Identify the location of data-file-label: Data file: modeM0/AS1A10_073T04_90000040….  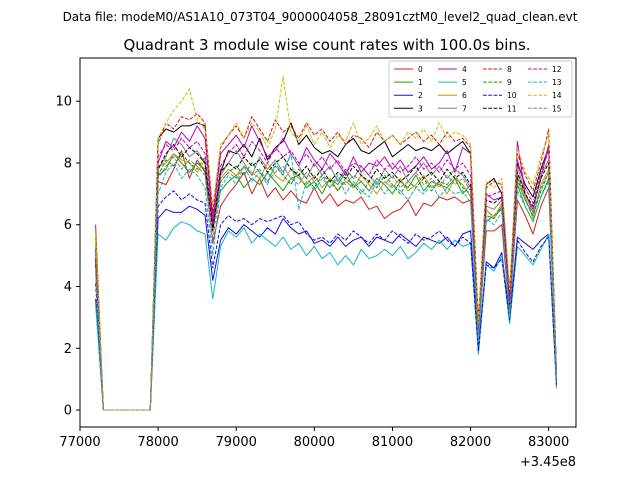
(320, 17).